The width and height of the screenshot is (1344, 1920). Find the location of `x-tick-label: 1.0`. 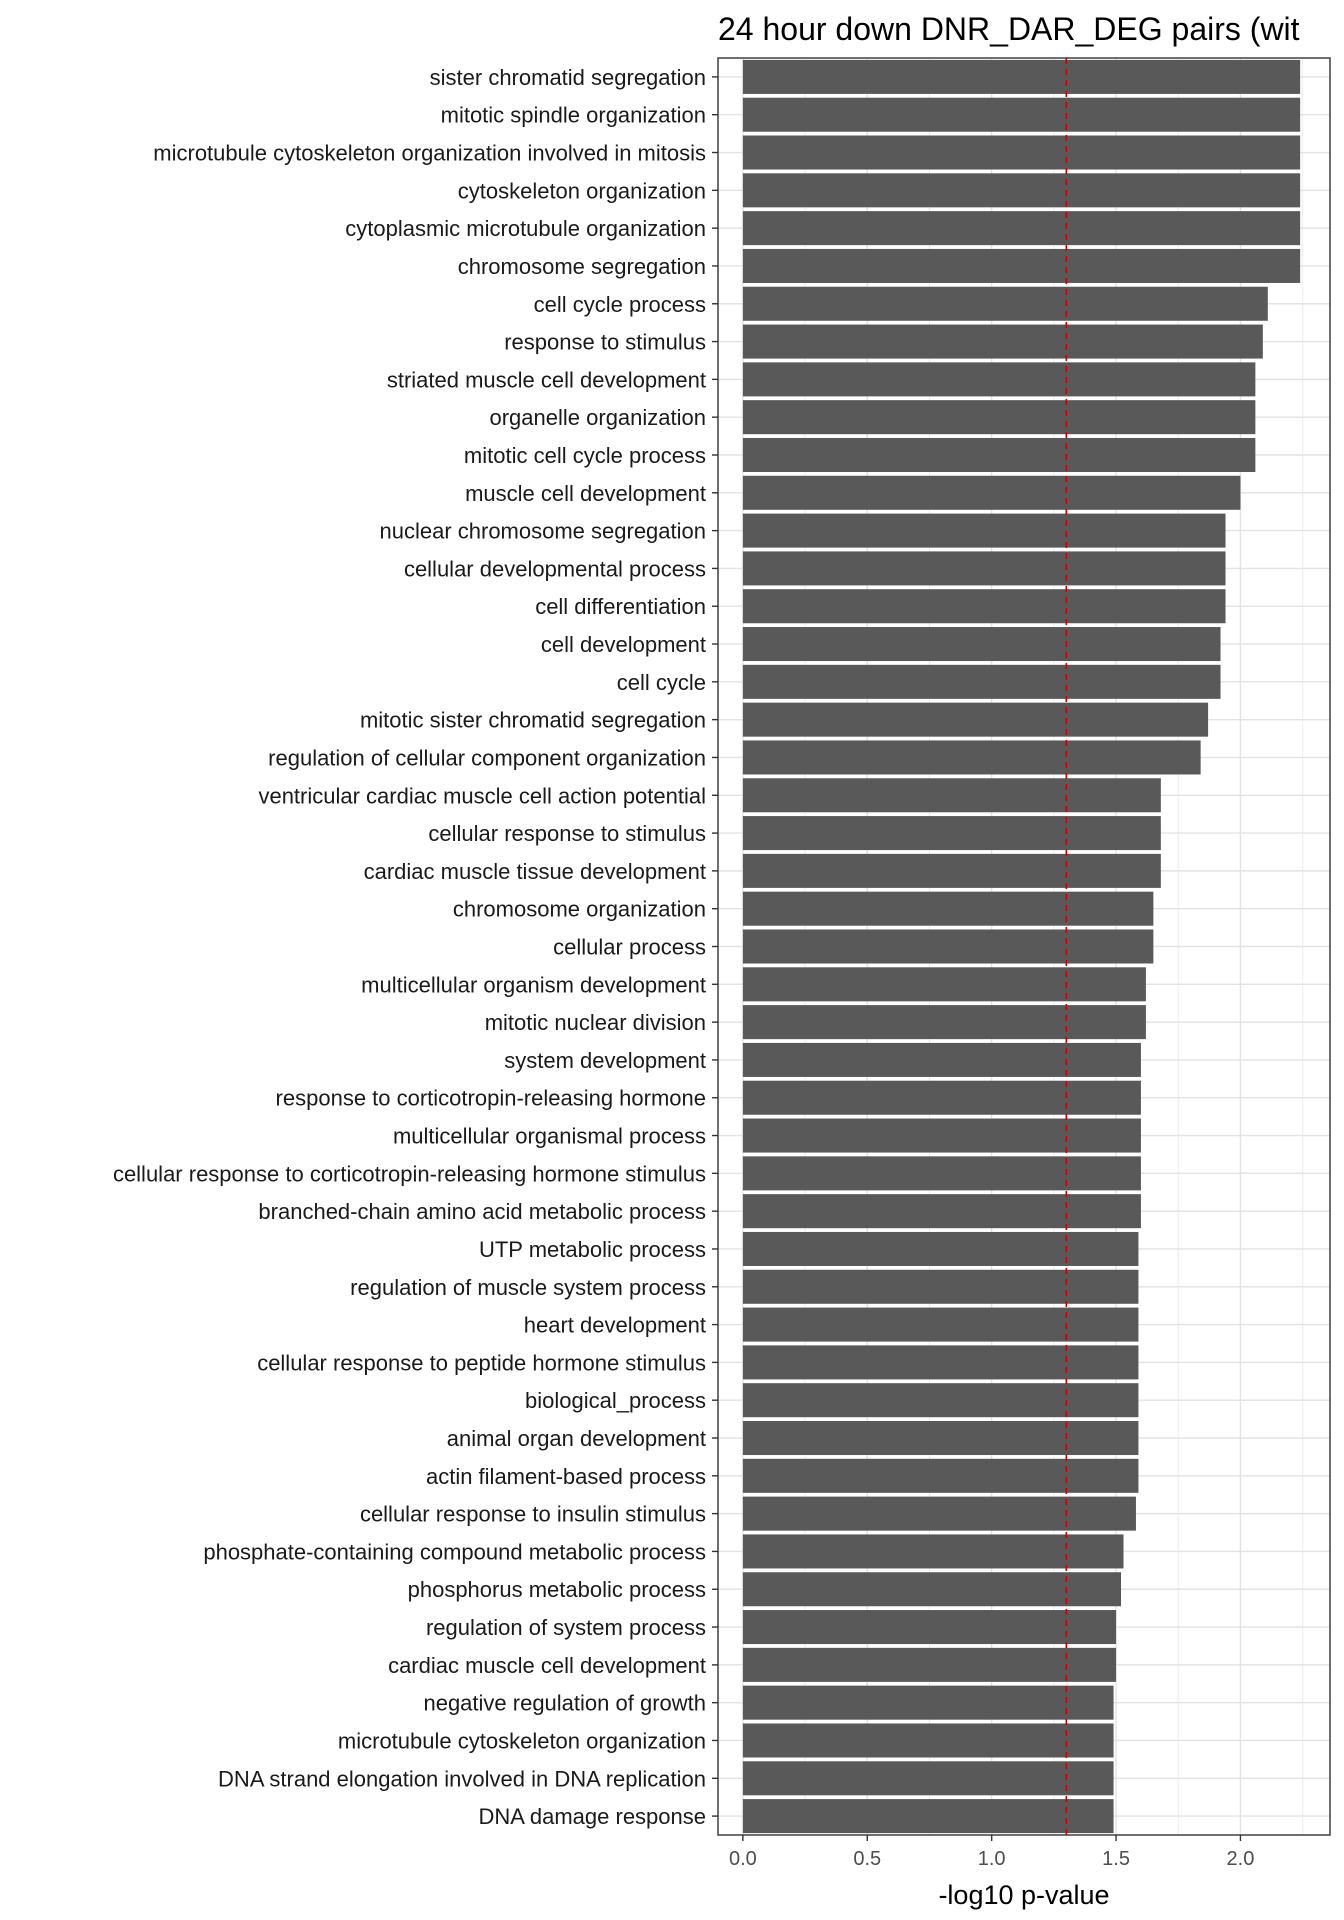

x-tick-label: 1.0 is located at coordinates (992, 1859).